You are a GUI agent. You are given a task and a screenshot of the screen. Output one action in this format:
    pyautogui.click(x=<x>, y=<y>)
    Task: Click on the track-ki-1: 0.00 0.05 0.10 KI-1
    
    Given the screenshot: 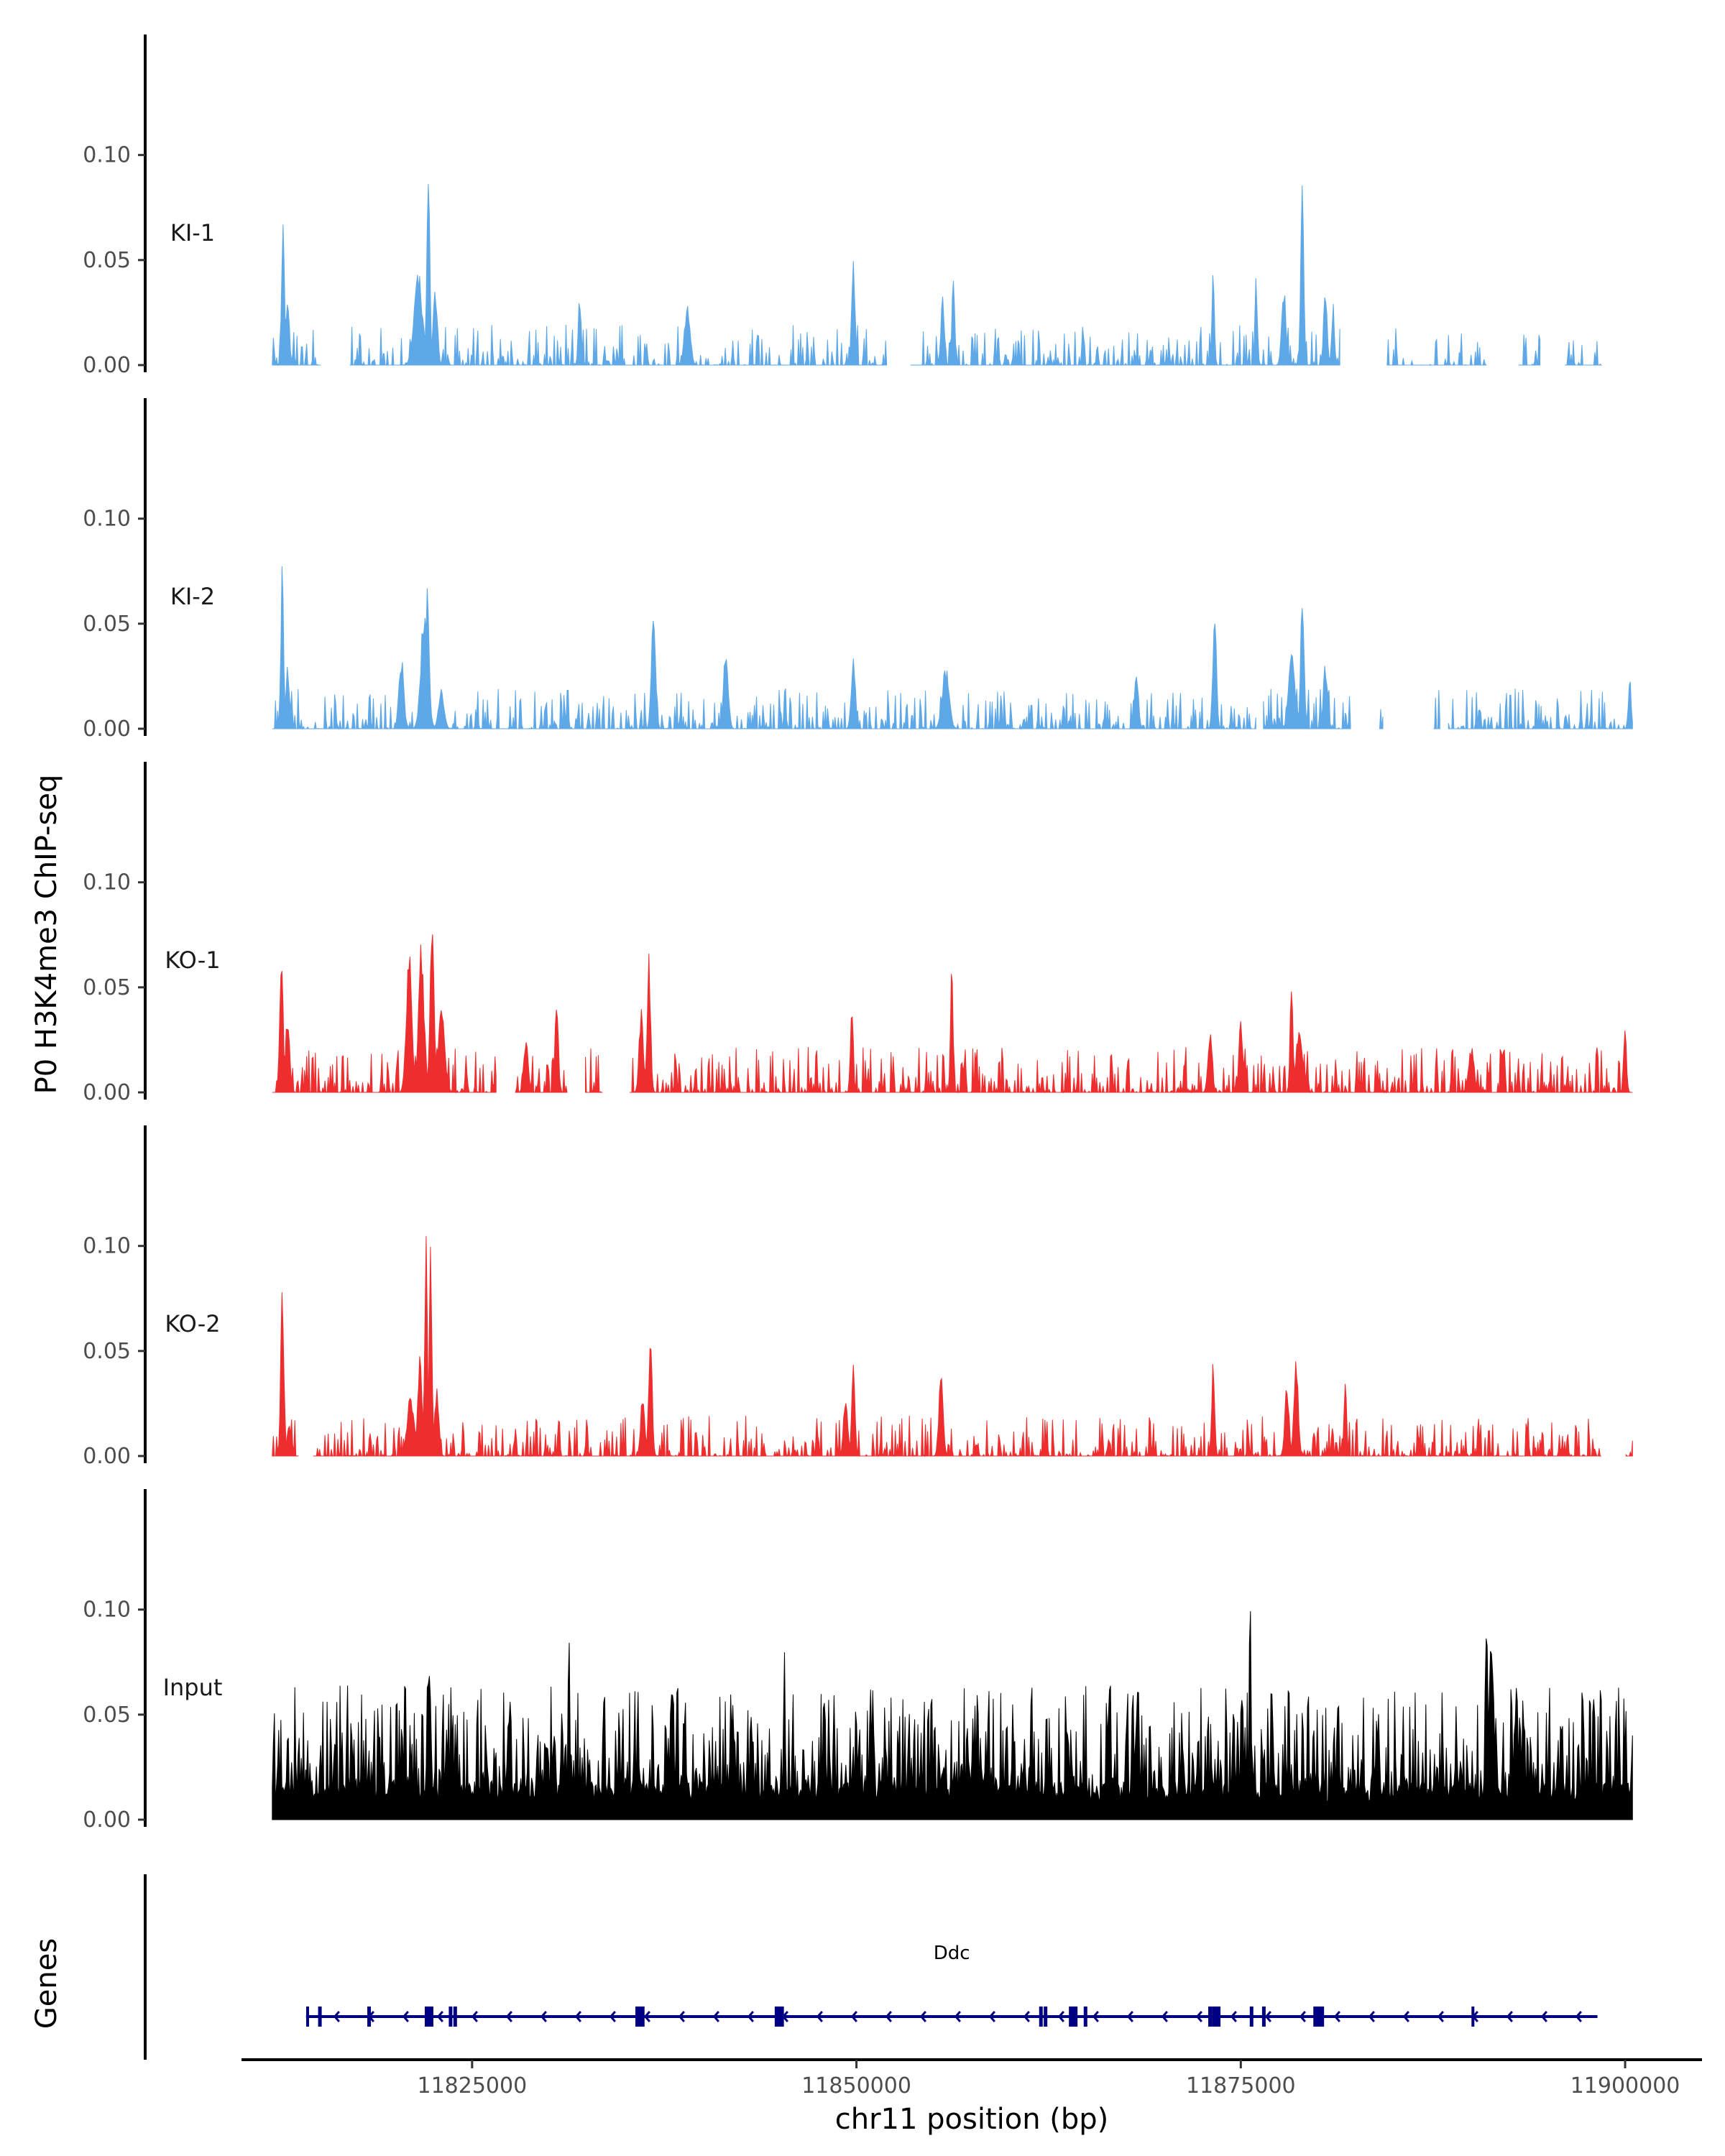 What is the action you would take?
    pyautogui.click(x=843, y=206)
    